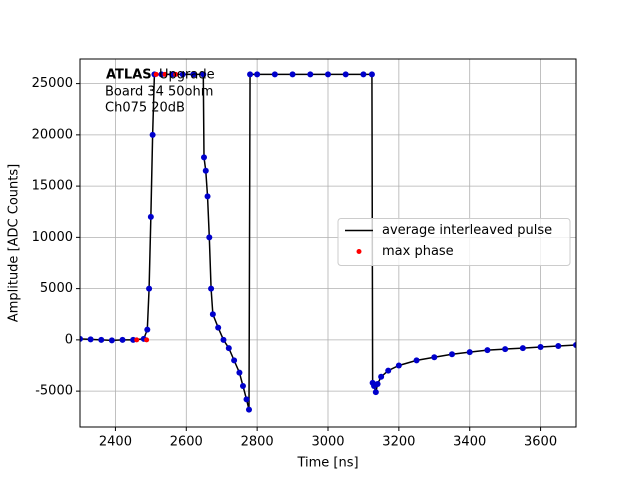 The height and width of the screenshot is (480, 640). Describe the element at coordinates (454, 242) in the screenshot. I see `legend-box` at that location.